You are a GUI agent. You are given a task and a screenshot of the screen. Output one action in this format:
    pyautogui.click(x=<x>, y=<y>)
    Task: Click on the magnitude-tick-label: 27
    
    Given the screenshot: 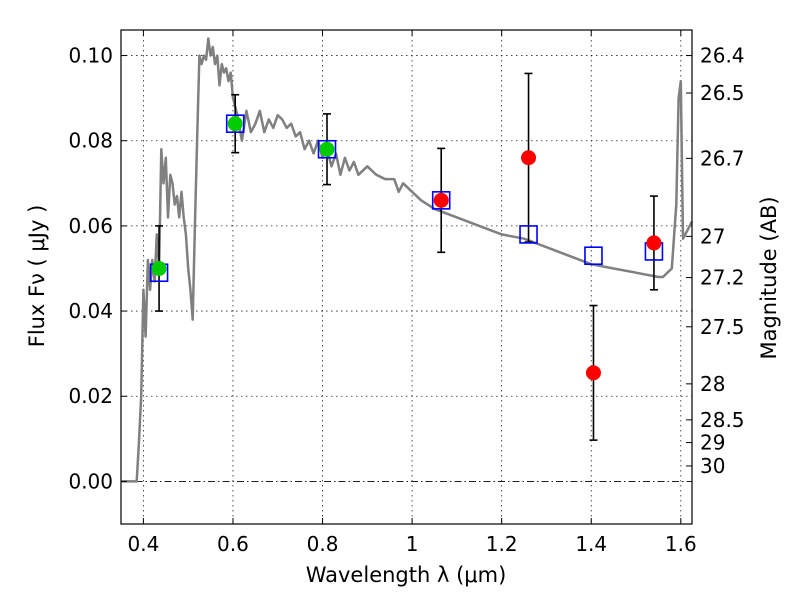 What is the action you would take?
    pyautogui.click(x=712, y=236)
    